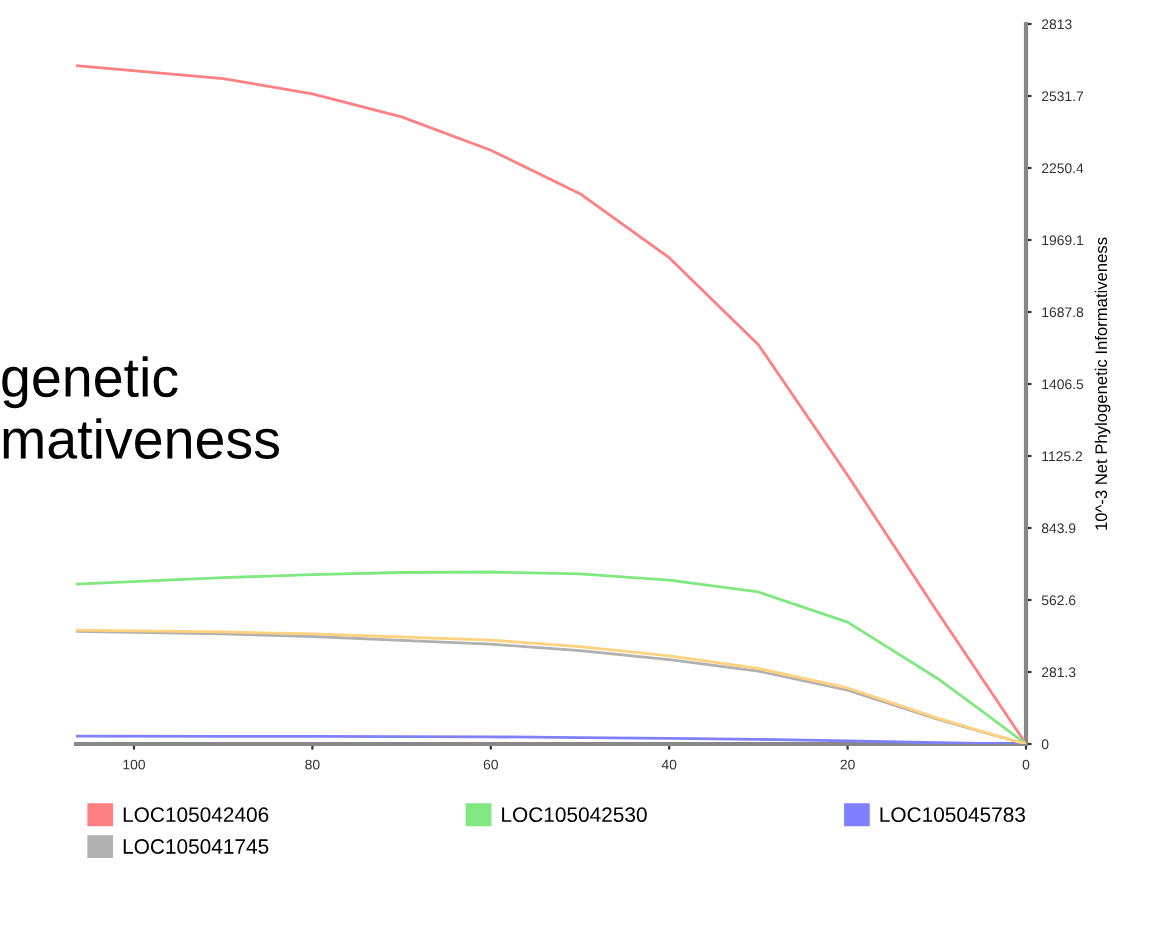 The width and height of the screenshot is (1154, 950). I want to click on legend-label: LOC105045783, so click(952, 815).